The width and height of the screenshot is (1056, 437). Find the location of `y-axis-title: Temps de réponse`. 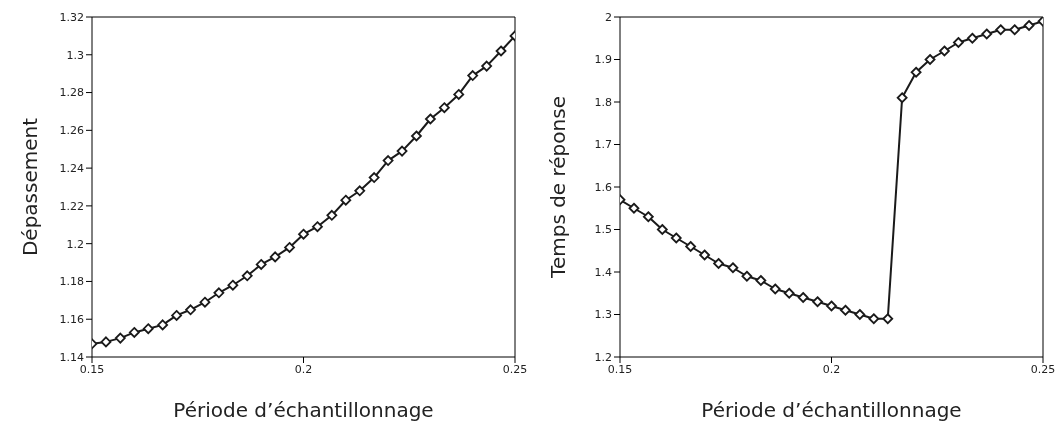

y-axis-title: Temps de réponse is located at coordinates (558, 187).